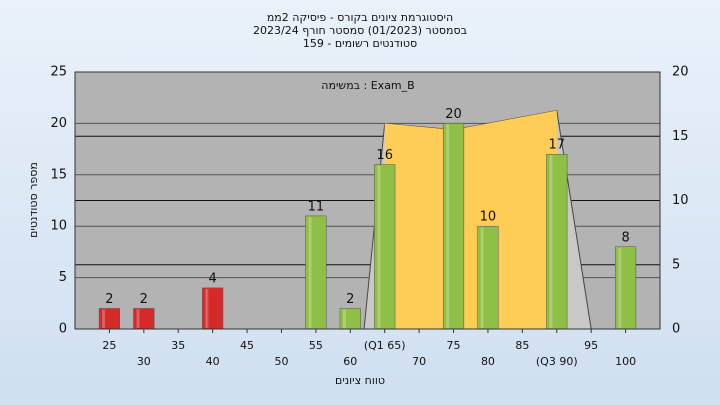  What do you see at coordinates (384, 155) in the screenshot?
I see `data-label: 16` at bounding box center [384, 155].